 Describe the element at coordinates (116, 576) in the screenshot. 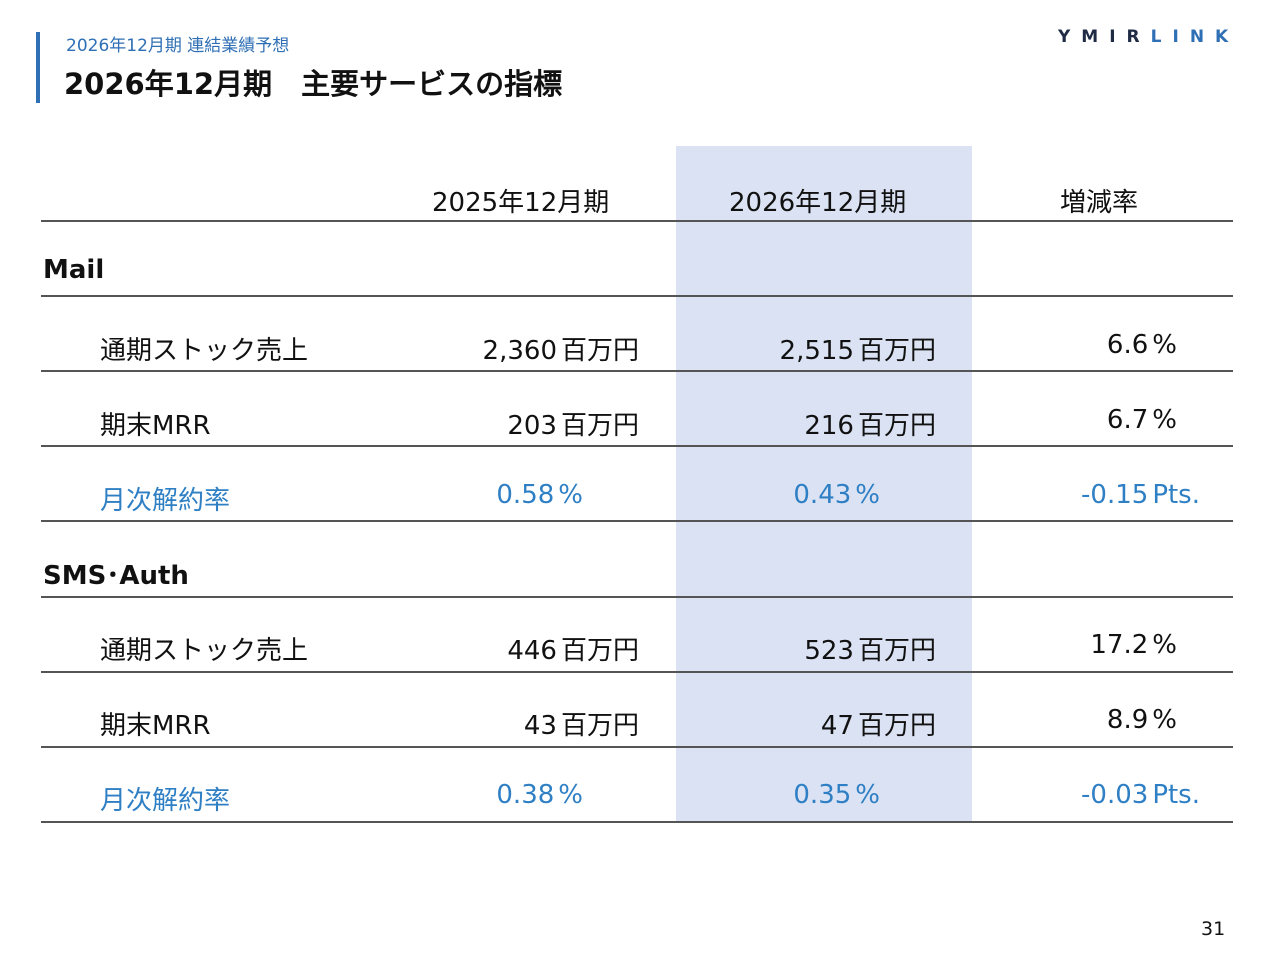

I see `section-title-sms-auth: SMS･Auth` at that location.